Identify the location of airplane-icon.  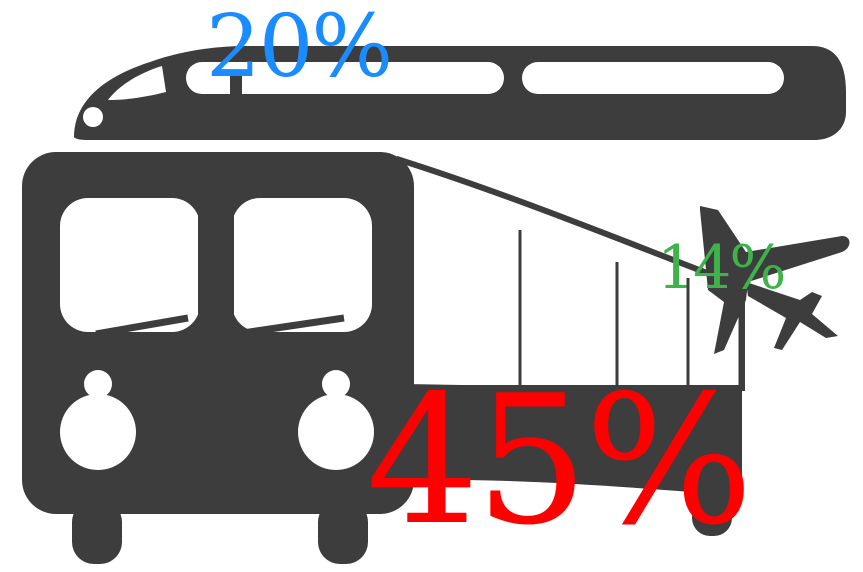
(775, 280).